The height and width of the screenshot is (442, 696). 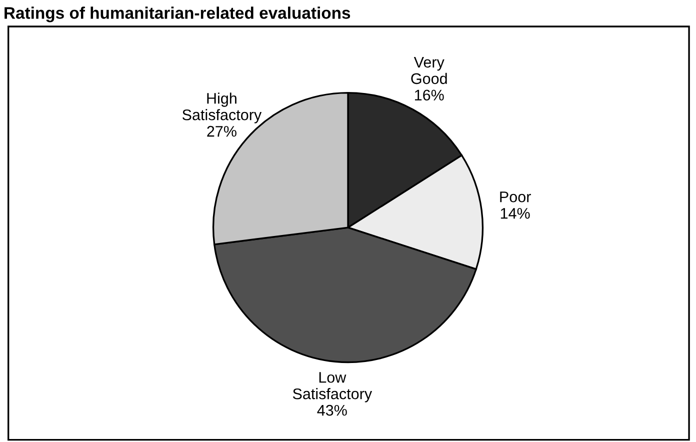 I want to click on data-label: 27%, so click(x=221, y=131).